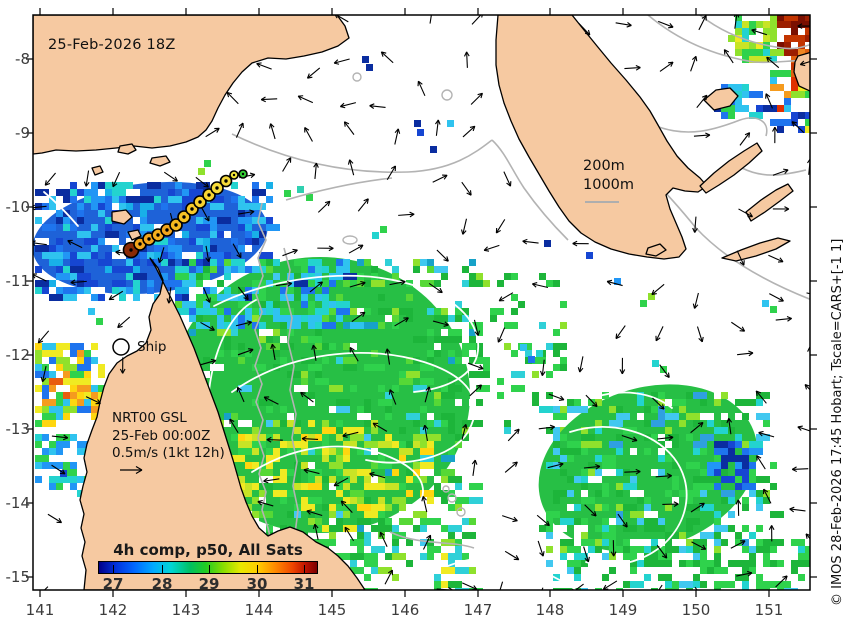 This screenshot has width=848, height=628. I want to click on y-tick-label: -14, so click(18, 503).